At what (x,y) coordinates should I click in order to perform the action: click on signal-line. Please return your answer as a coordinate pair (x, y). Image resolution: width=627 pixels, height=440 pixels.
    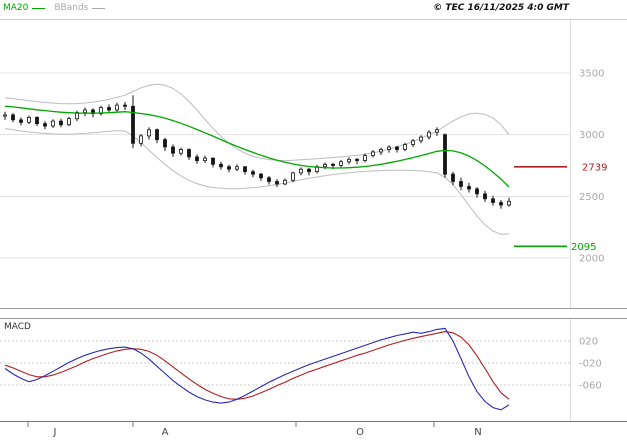
    Looking at the image, I should click on (257, 365).